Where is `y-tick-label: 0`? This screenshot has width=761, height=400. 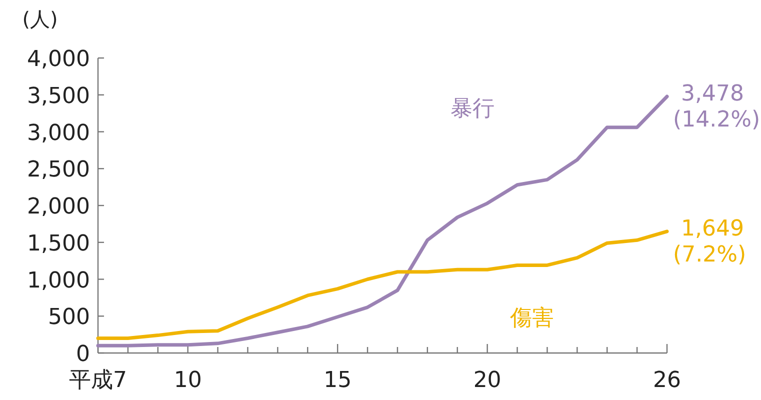
y-tick-label: 0 is located at coordinates (83, 354).